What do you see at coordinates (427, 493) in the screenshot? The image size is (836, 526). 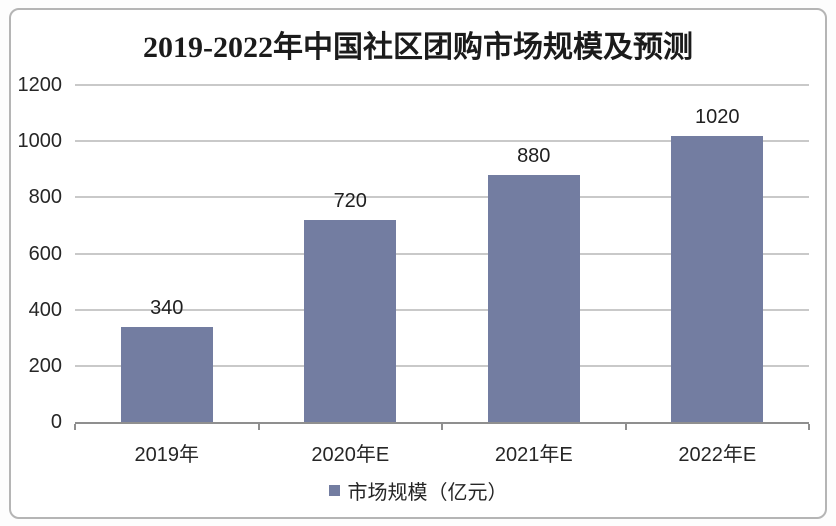 I see `legend-label: 市场规模（亿元）` at bounding box center [427, 493].